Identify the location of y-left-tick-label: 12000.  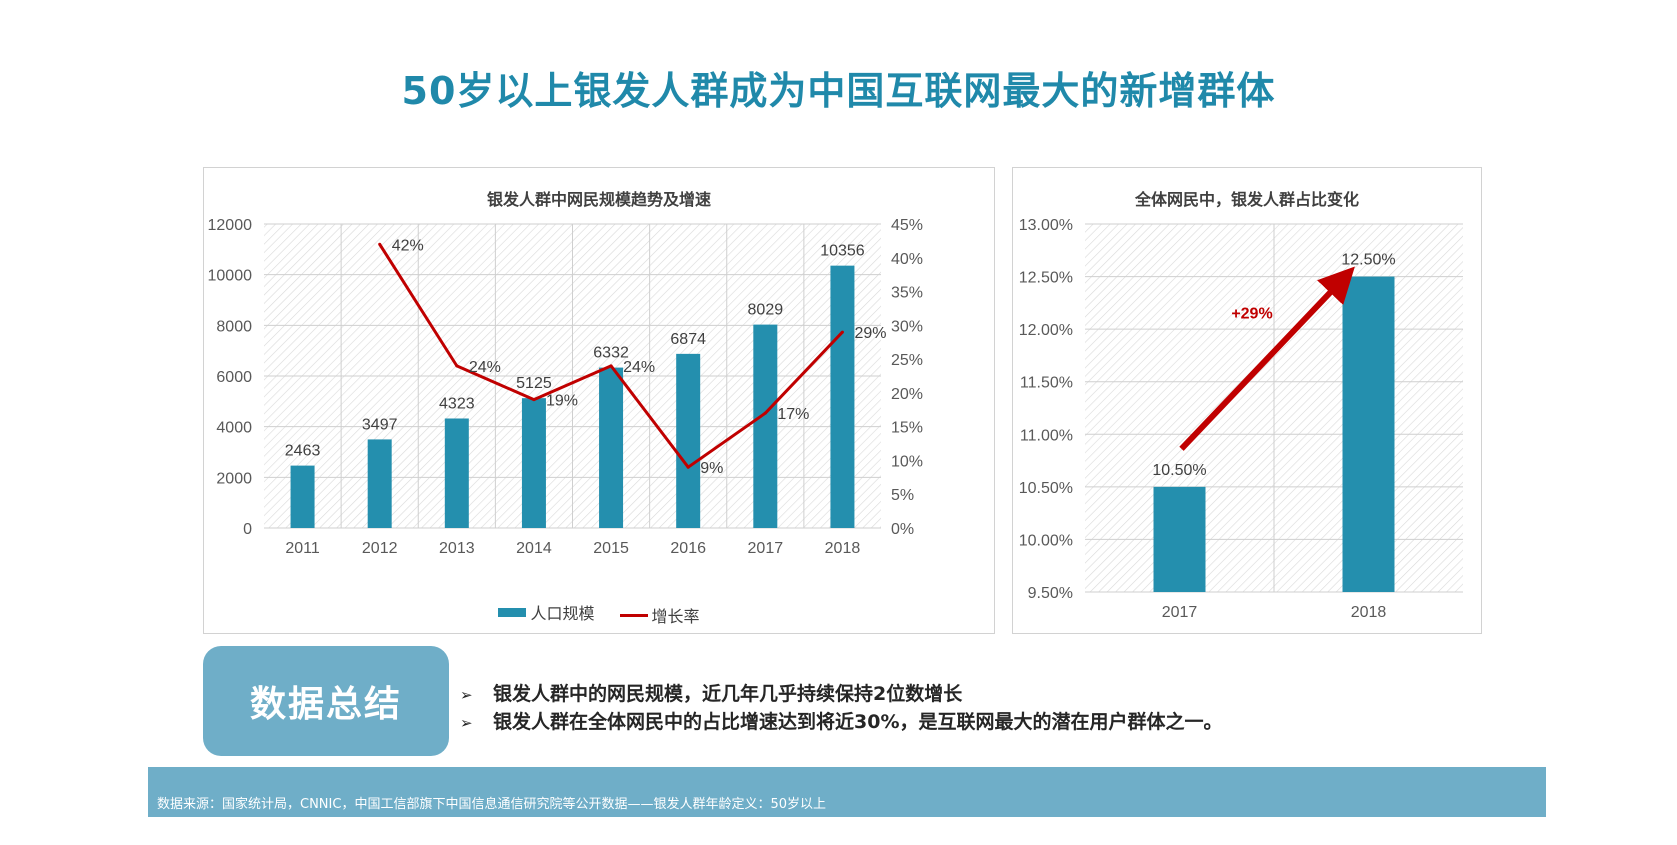
(230, 225).